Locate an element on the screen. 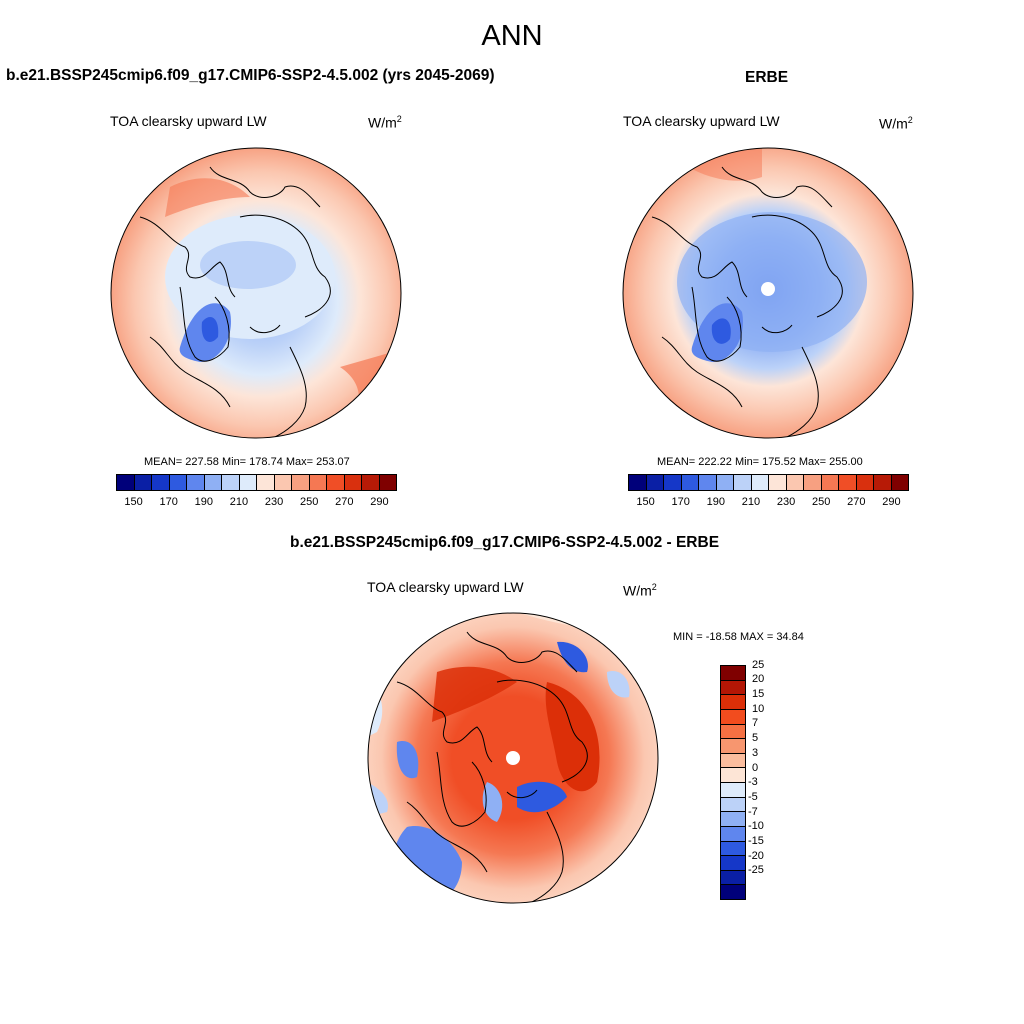  panel-2-pole-gap is located at coordinates (768, 289).